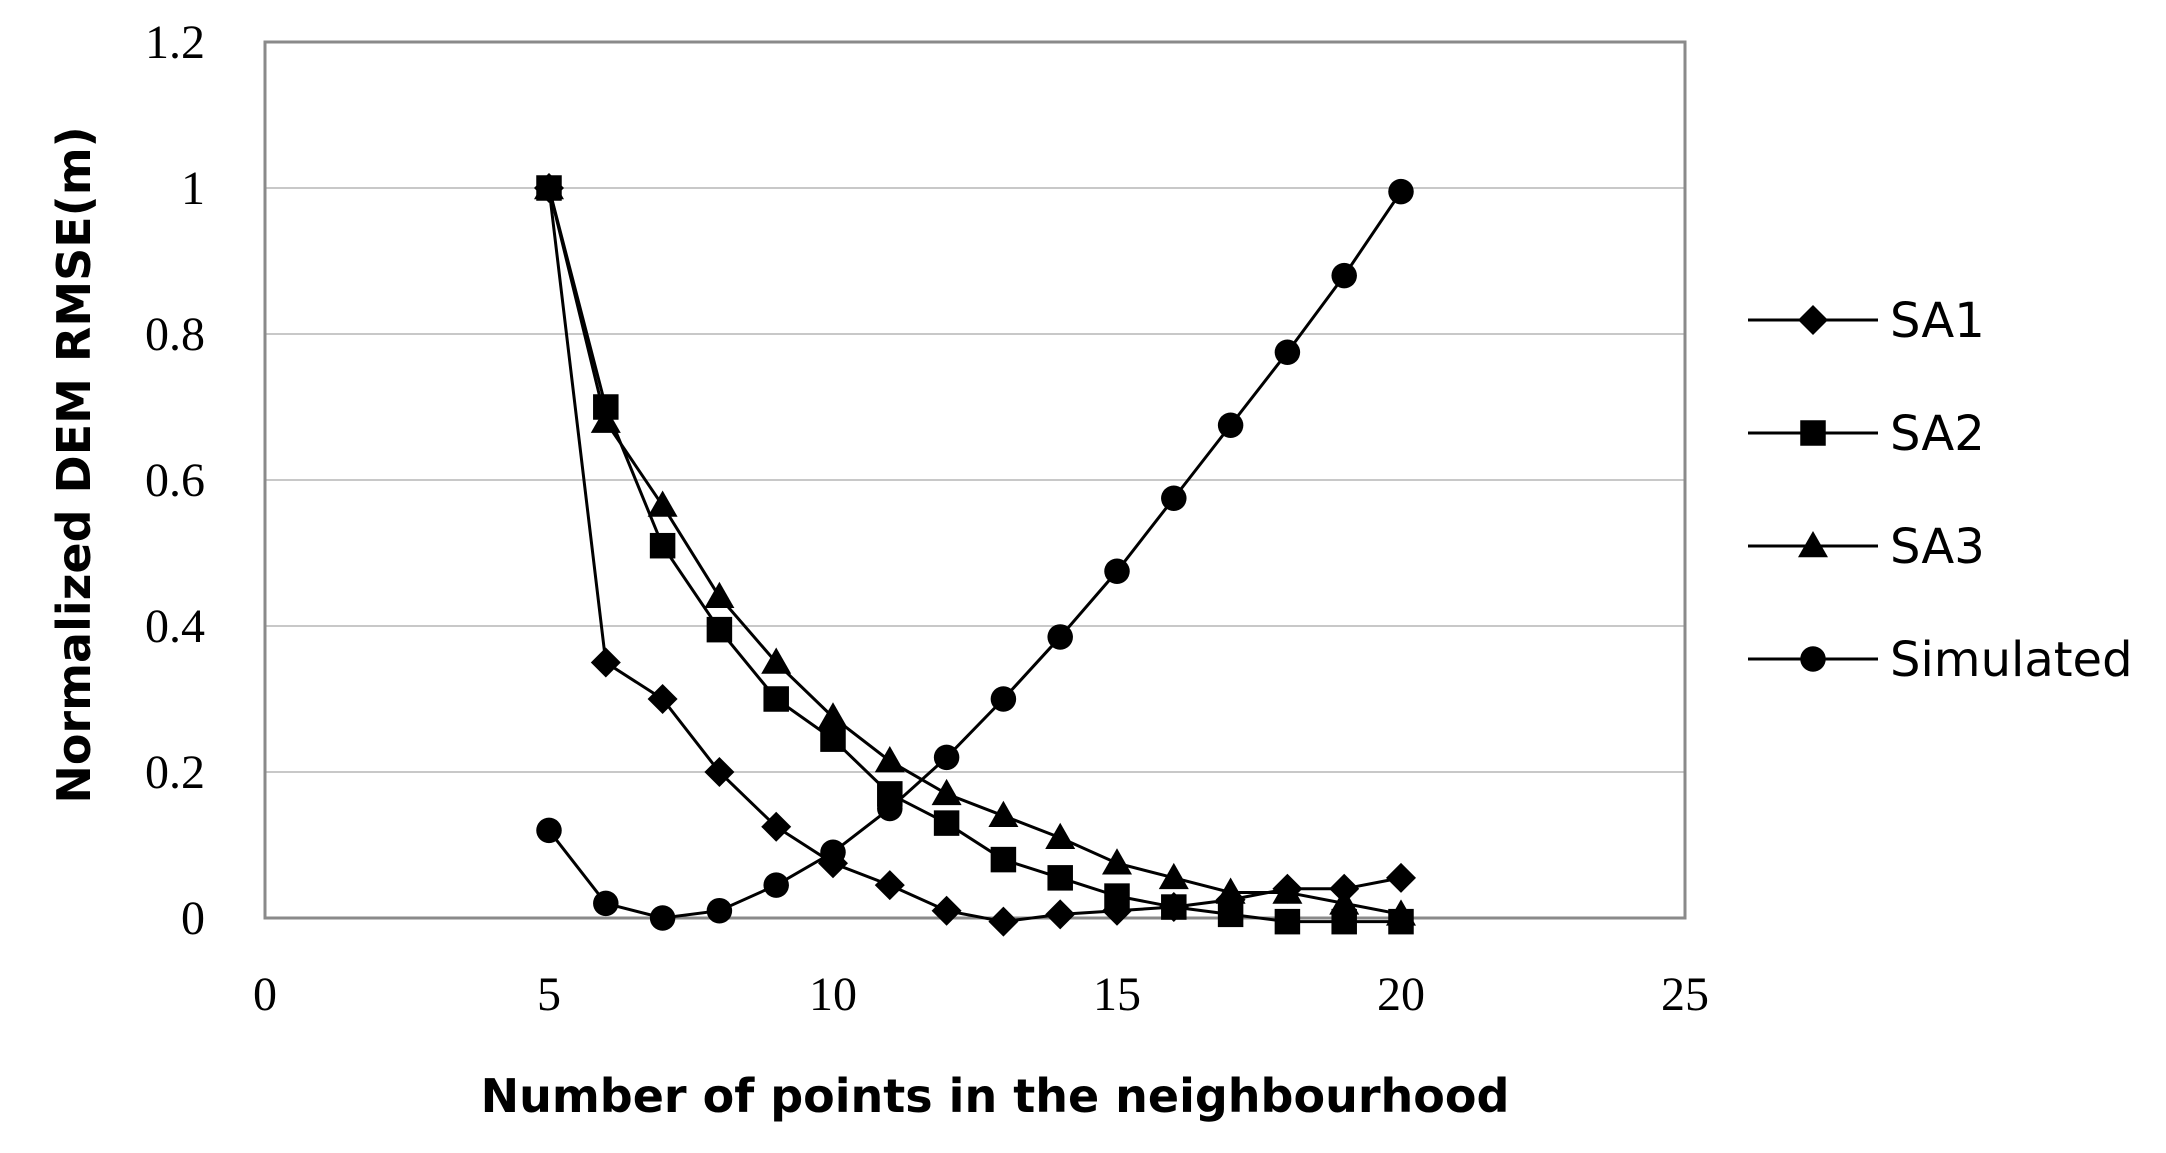 This screenshot has height=1153, width=2166. What do you see at coordinates (193, 188) in the screenshot?
I see `y-tick-label: 1` at bounding box center [193, 188].